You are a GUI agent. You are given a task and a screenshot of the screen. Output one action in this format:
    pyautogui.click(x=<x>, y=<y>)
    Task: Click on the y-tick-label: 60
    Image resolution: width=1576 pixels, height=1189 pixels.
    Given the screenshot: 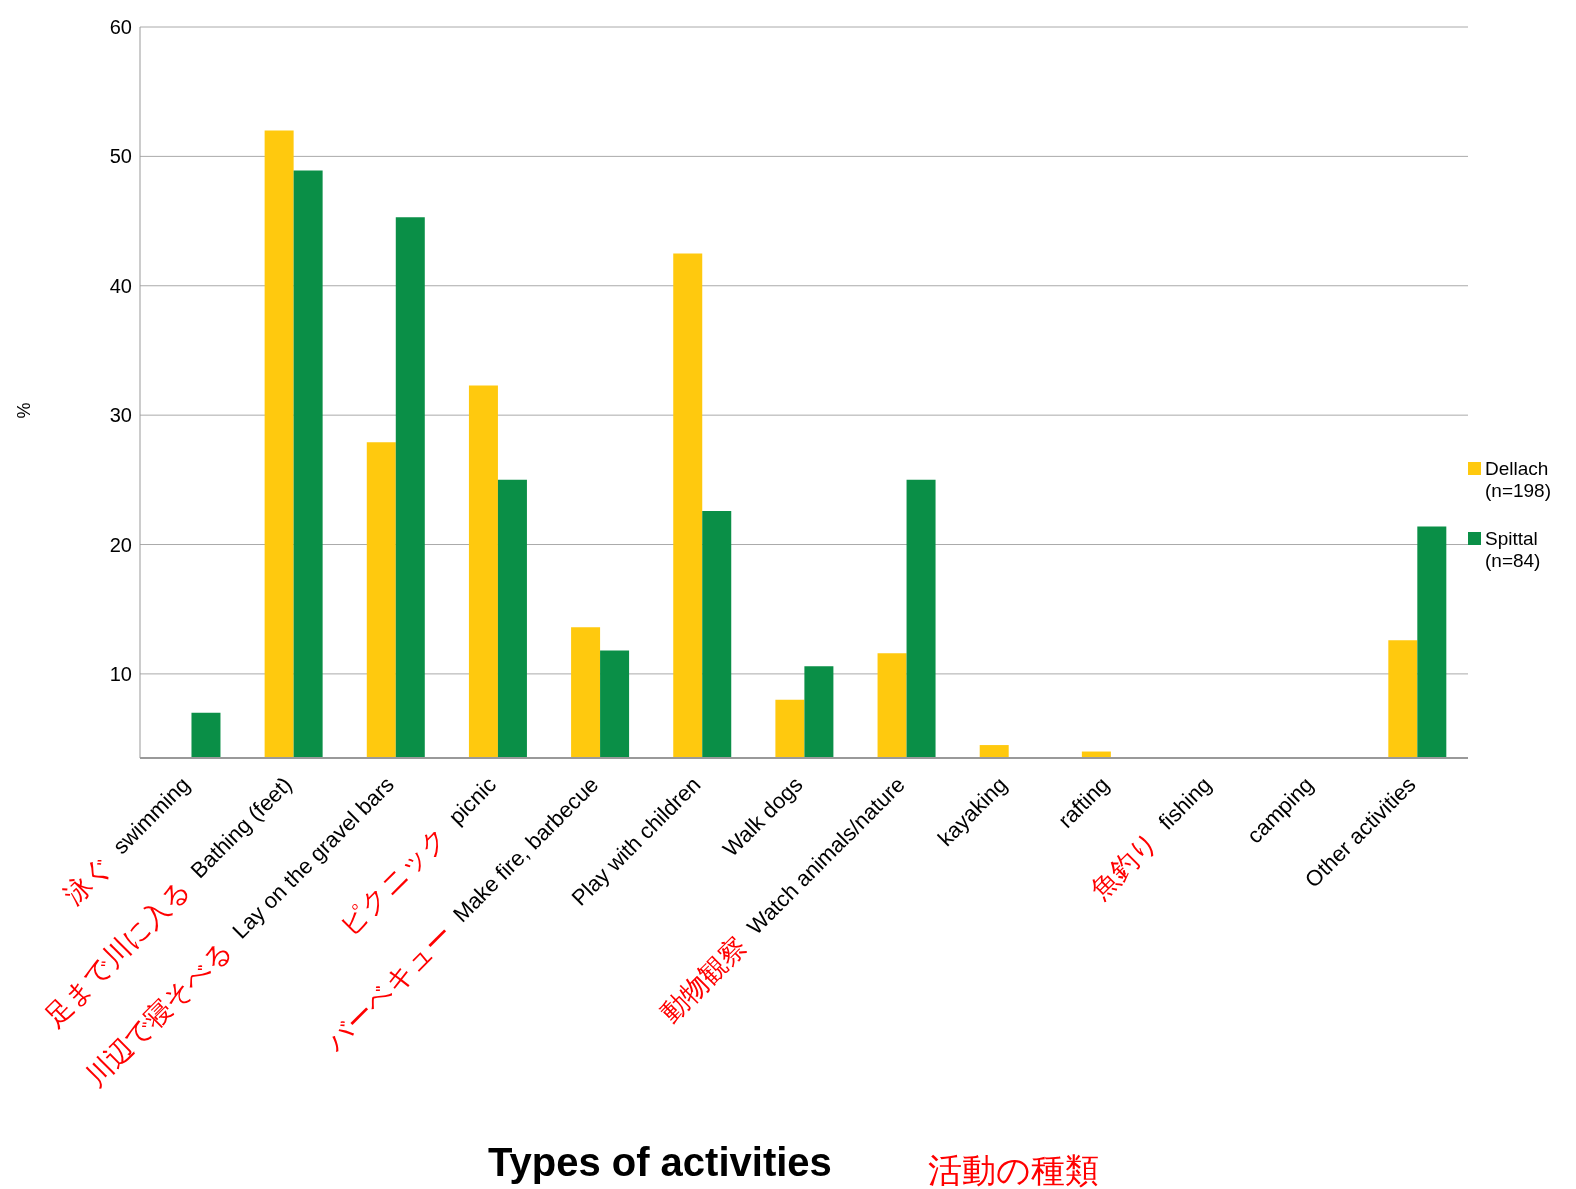 What is the action you would take?
    pyautogui.click(x=120, y=27)
    